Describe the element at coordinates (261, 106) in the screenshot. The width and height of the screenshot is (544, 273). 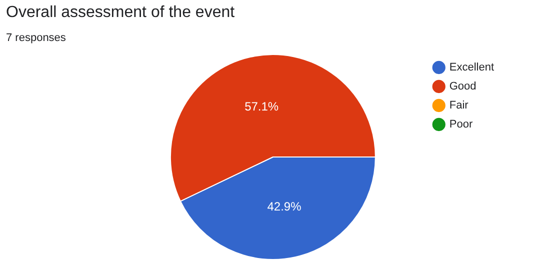
I see `data-label: 57.1%` at that location.